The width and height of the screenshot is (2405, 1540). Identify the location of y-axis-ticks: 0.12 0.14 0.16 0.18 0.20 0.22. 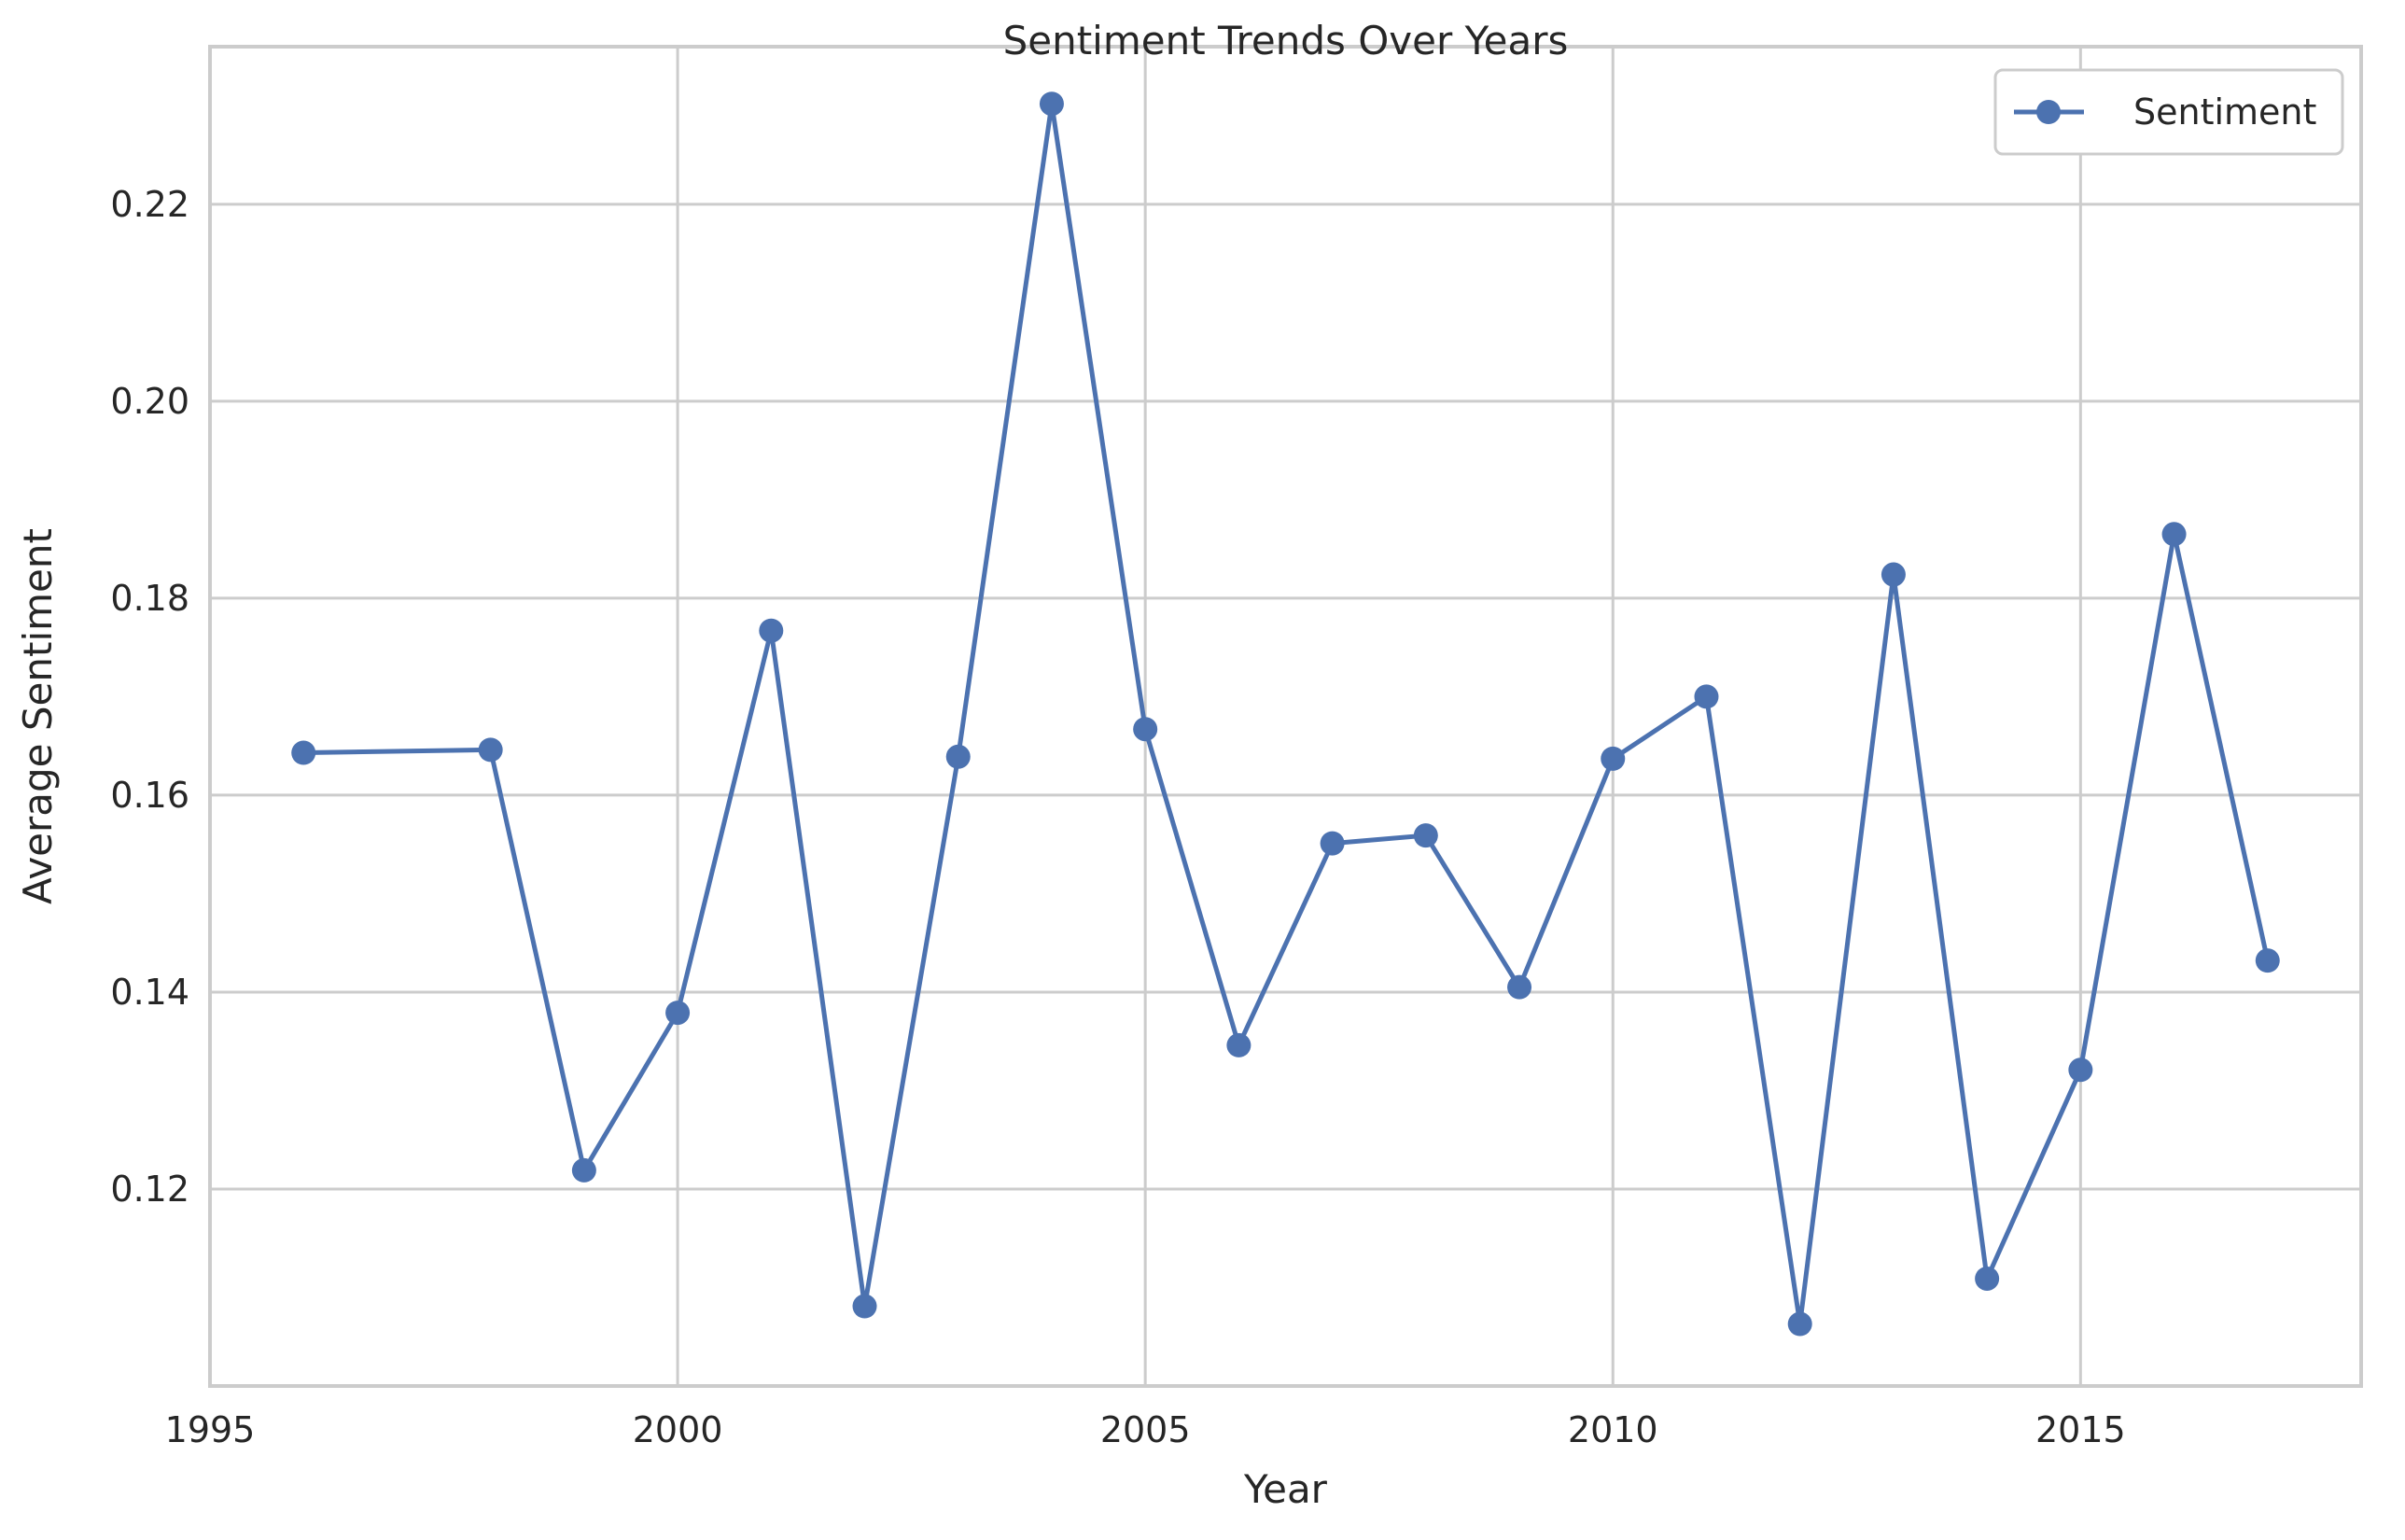
(149, 697).